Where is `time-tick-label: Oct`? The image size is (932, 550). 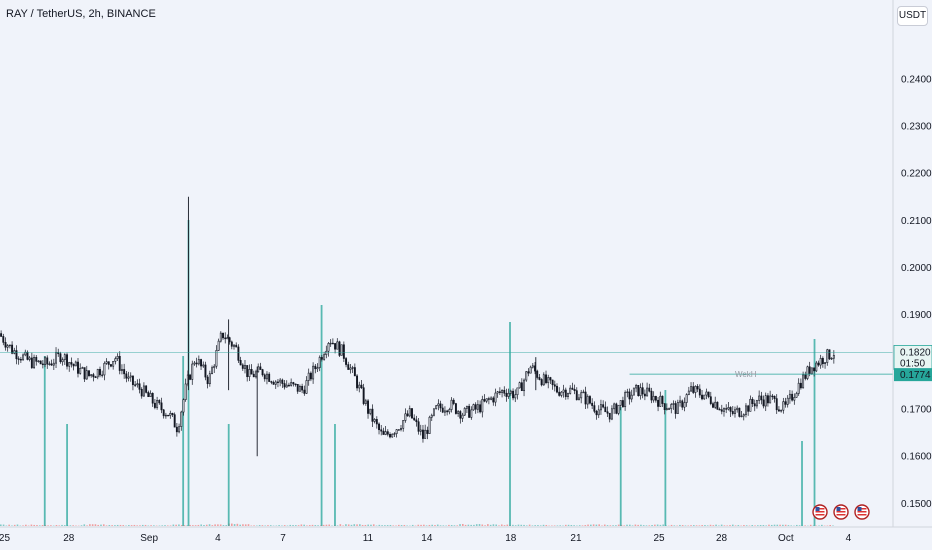 time-tick-label: Oct is located at coordinates (786, 538).